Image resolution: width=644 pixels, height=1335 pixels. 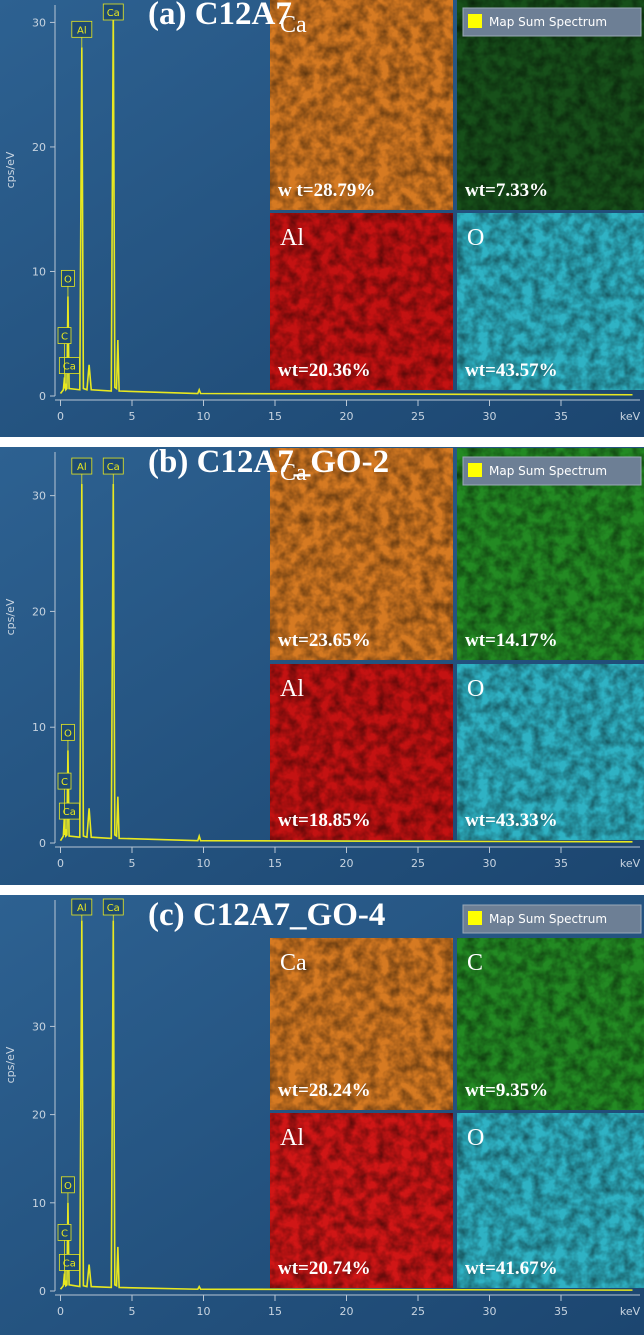 What do you see at coordinates (220, 16) in the screenshot?
I see `panel-title: (a) C12A7` at bounding box center [220, 16].